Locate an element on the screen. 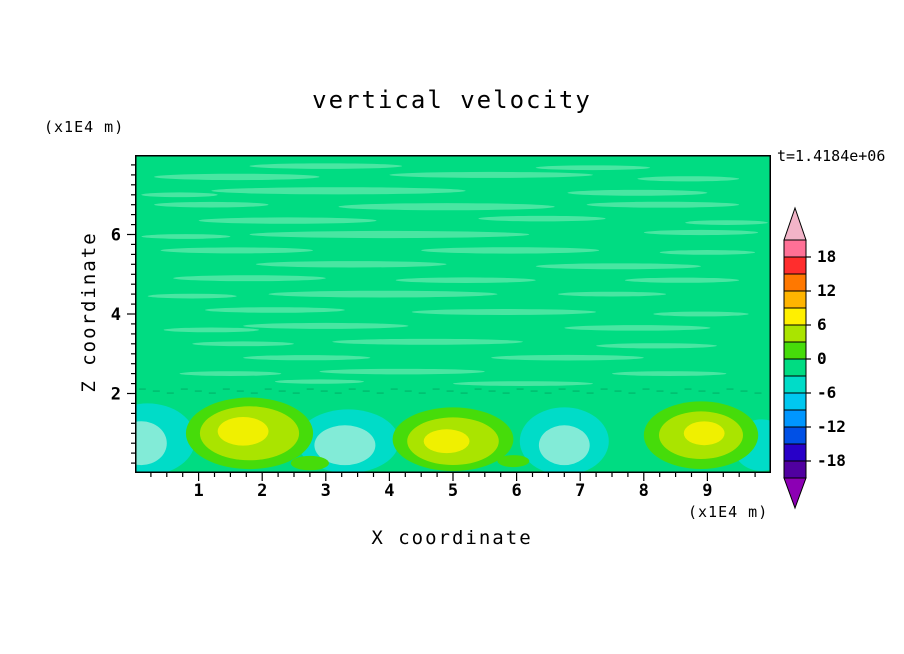 Image resolution: width=904 pixels, height=654 pixels. svg-text: 3 is located at coordinates (326, 491).